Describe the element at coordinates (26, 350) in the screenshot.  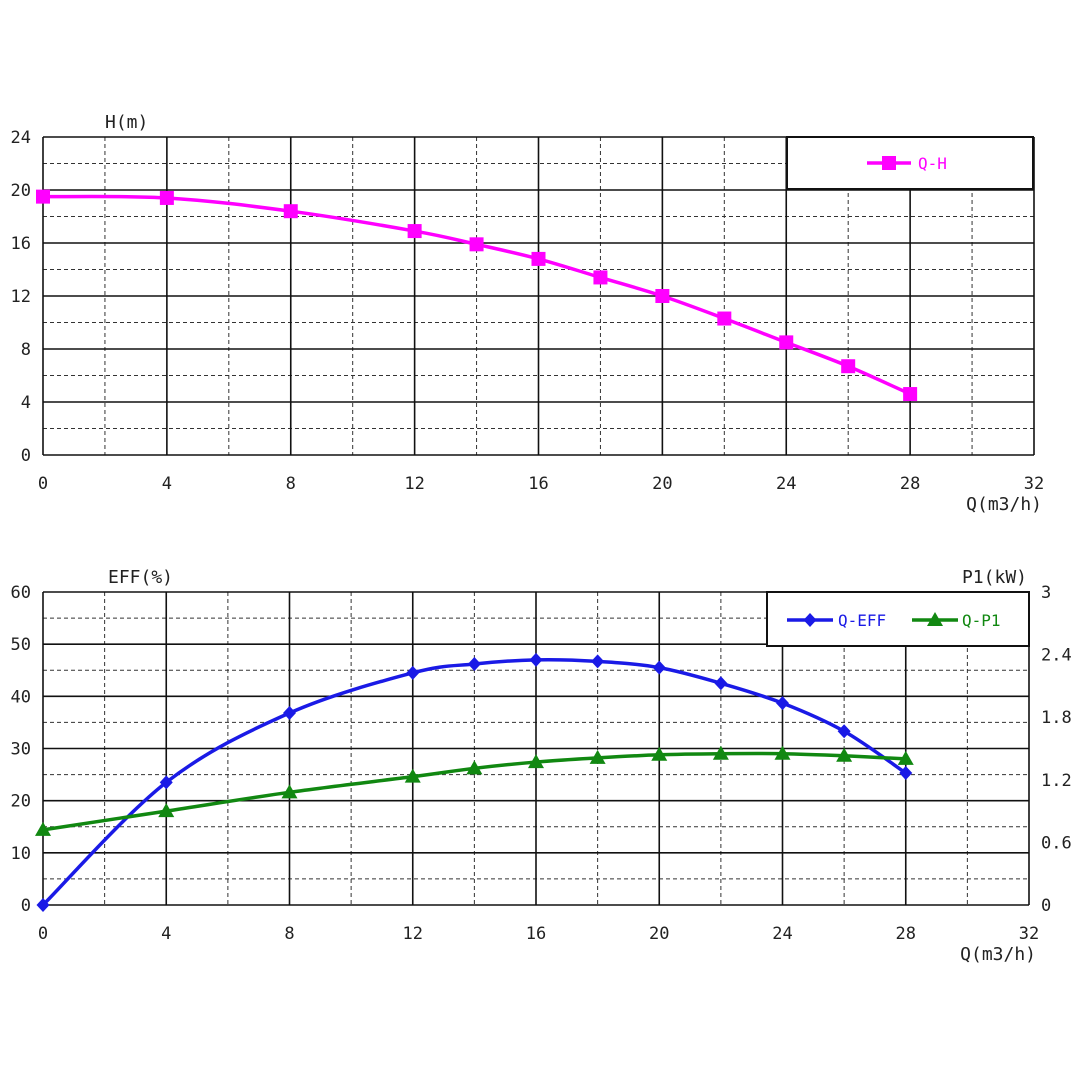
I see `y-tick-label: 8` at that location.